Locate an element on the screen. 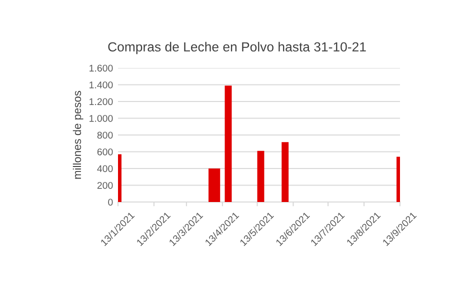 Image resolution: width=474 pixels, height=284 pixels. y-tick-label: 1.000 is located at coordinates (101, 118).